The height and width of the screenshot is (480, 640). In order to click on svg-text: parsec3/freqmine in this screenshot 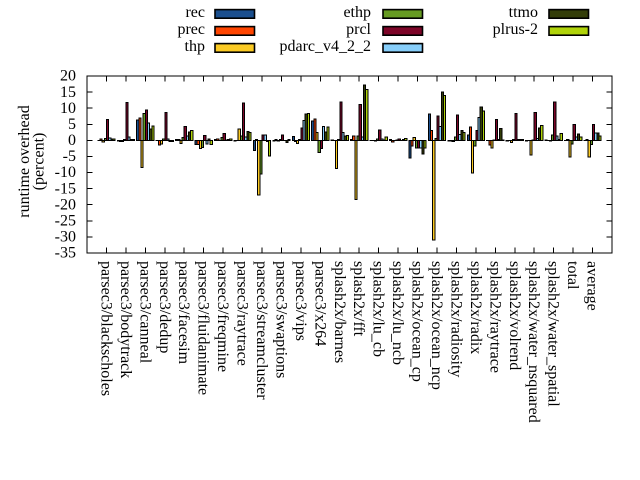, I will do `click(222, 316)`.